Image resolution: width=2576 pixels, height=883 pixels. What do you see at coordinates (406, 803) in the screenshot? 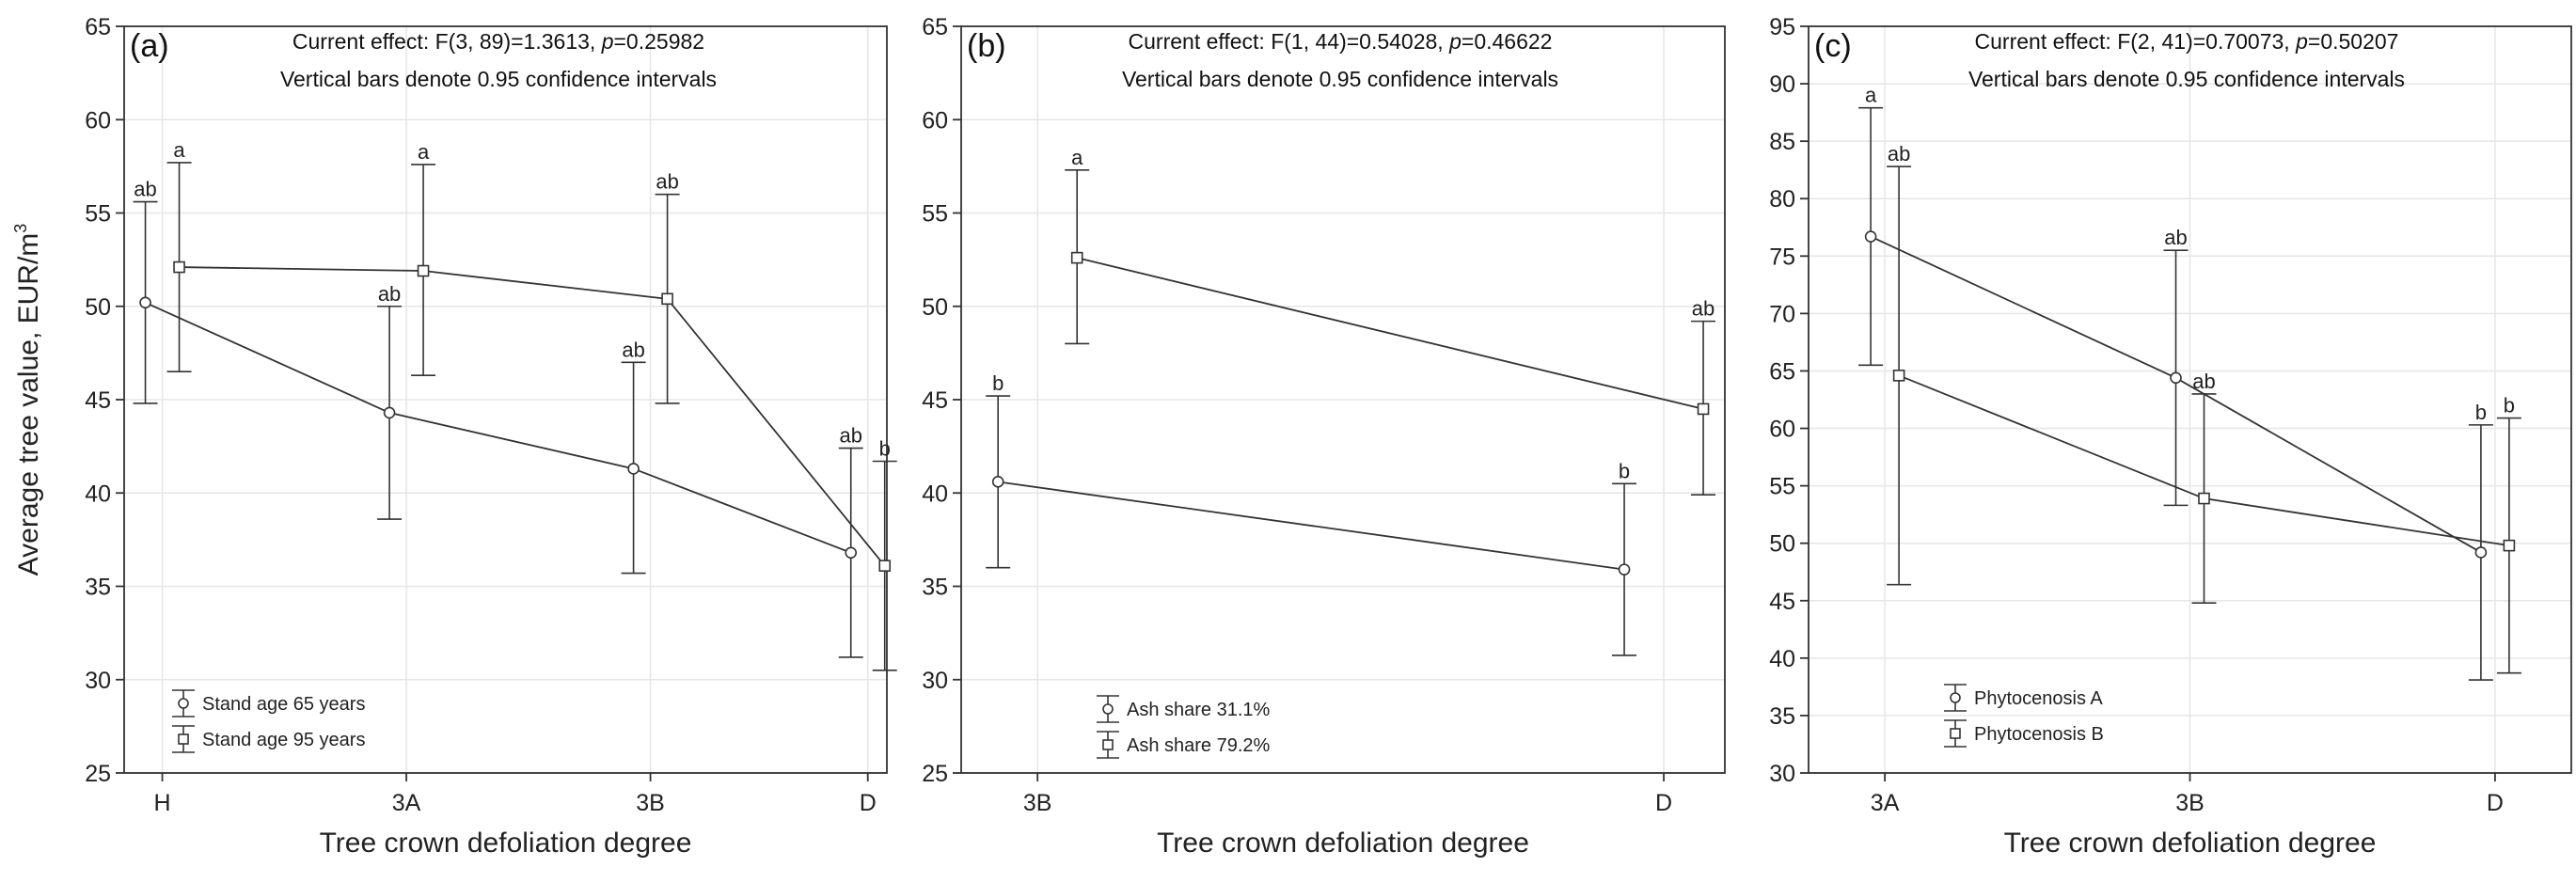
I see `x-tick-label: 3A` at bounding box center [406, 803].